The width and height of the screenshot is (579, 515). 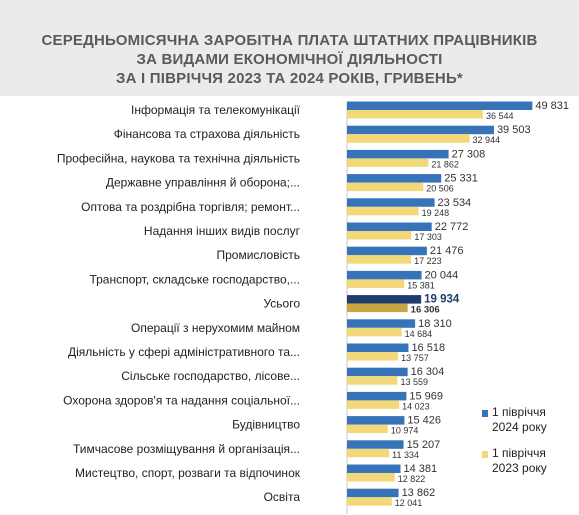 What do you see at coordinates (425, 310) in the screenshot?
I see `value-label-2023: 16 306` at bounding box center [425, 310].